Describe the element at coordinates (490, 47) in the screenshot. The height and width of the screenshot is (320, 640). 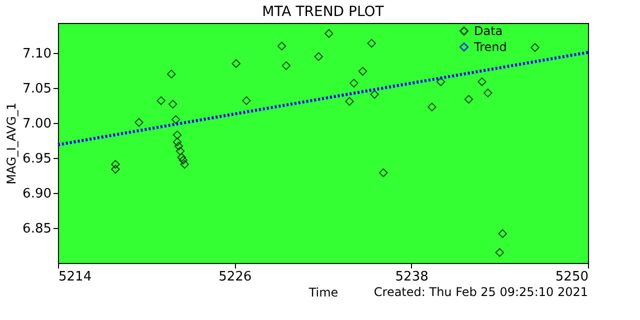
I see `legend-label: Trend` at that location.